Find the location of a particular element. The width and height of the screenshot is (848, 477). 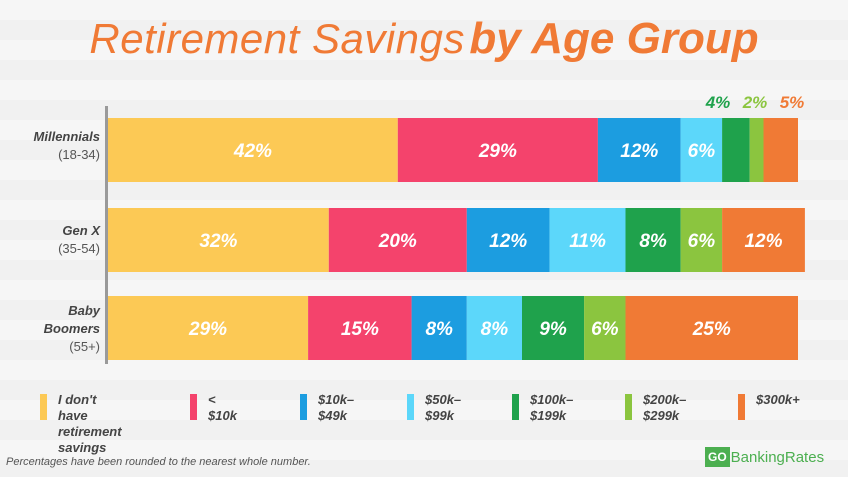

data-label: 11% is located at coordinates (587, 241).